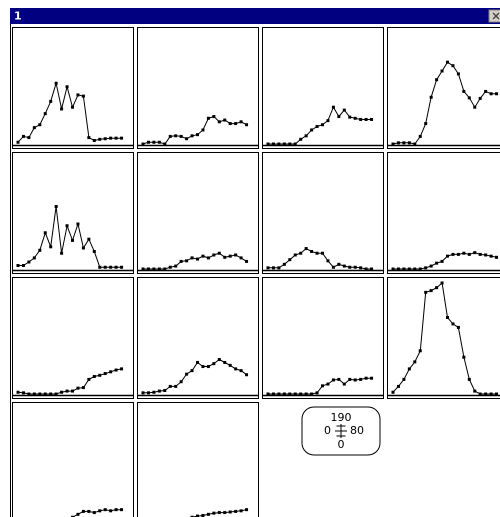  I want to click on close-button, so click(494, 16).